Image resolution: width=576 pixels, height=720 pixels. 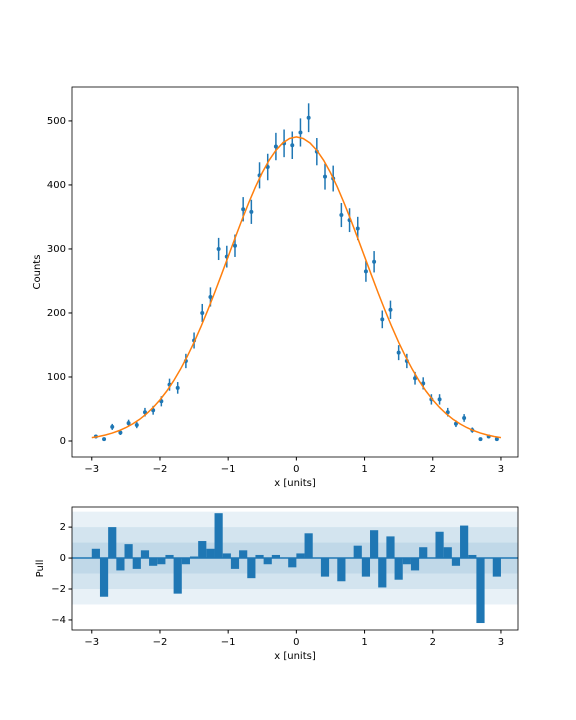 I want to click on y-tick-label: 200, so click(x=56, y=313).